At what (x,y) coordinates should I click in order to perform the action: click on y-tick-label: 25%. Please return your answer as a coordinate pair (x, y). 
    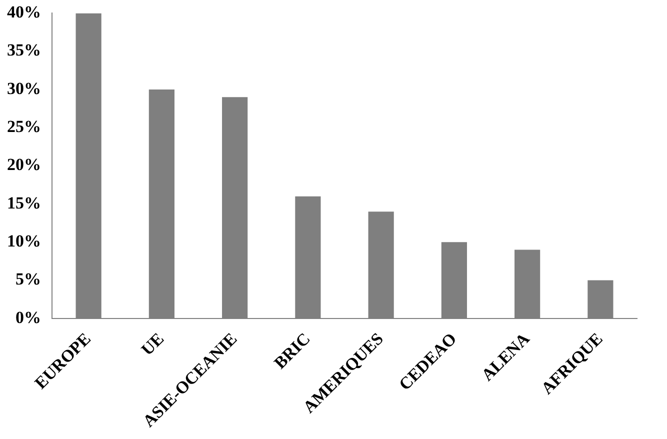
    Looking at the image, I should click on (24, 126).